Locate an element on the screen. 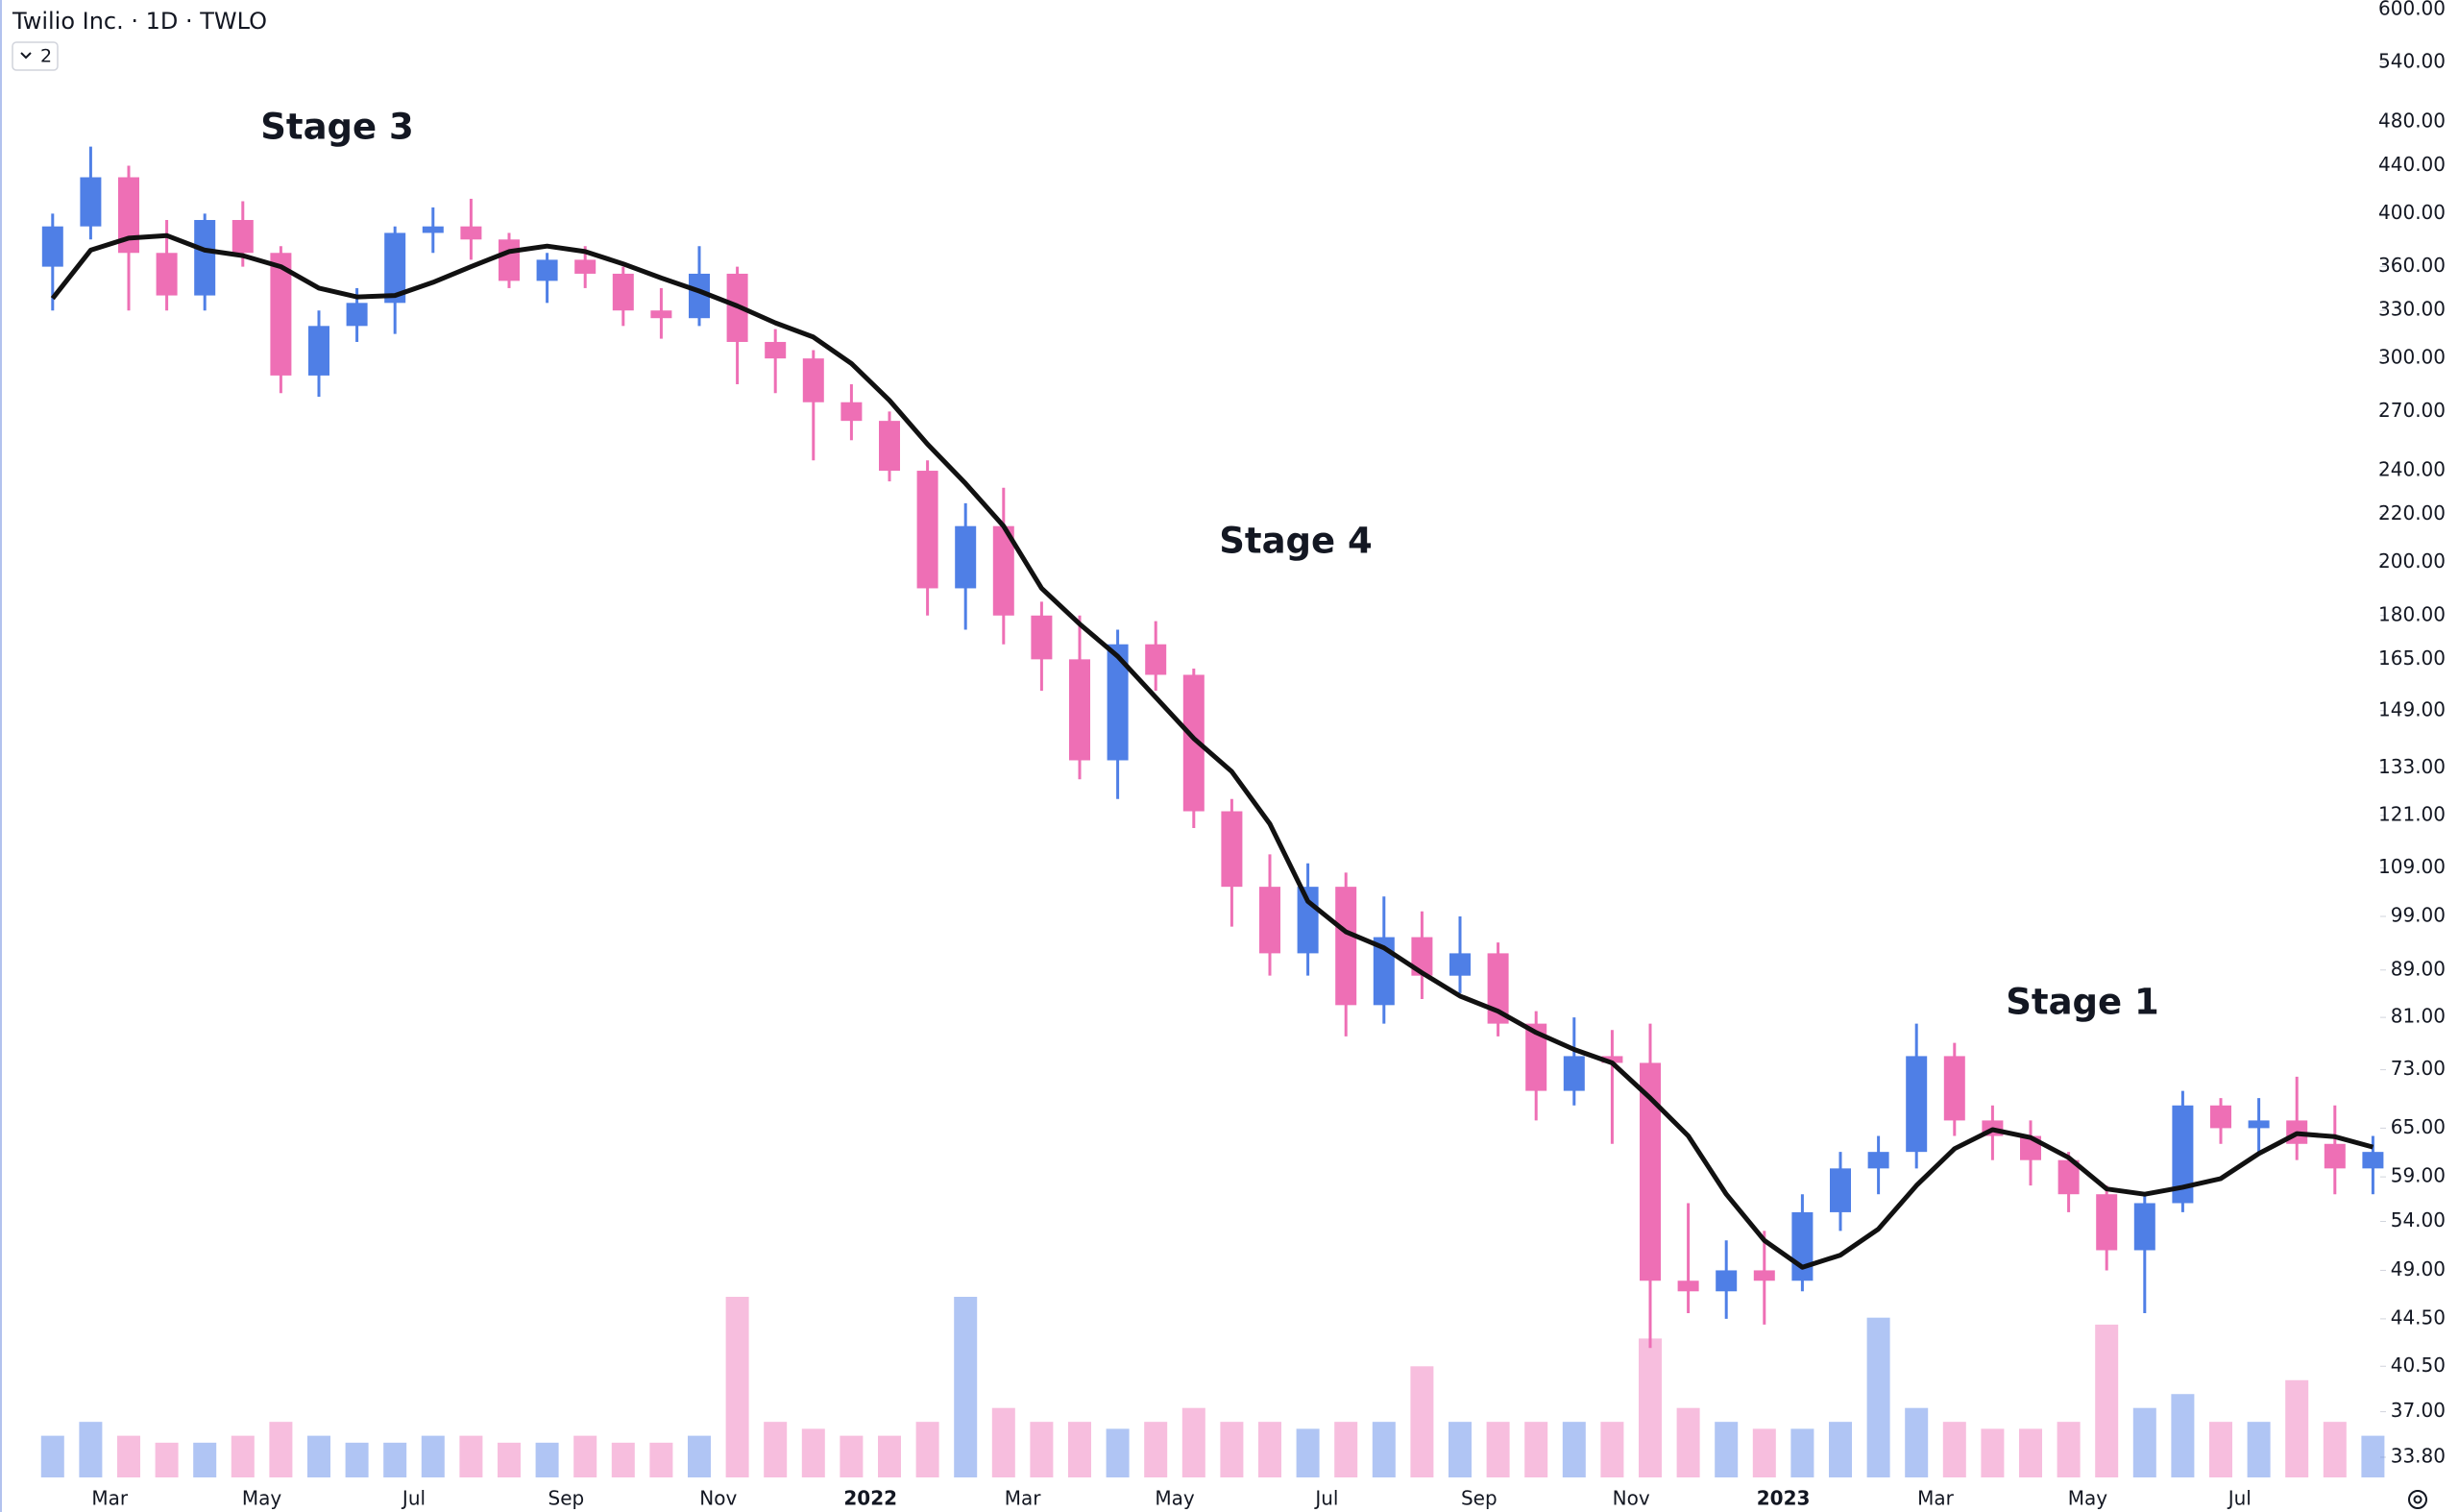  x-tick-label: Sep is located at coordinates (566, 1498).